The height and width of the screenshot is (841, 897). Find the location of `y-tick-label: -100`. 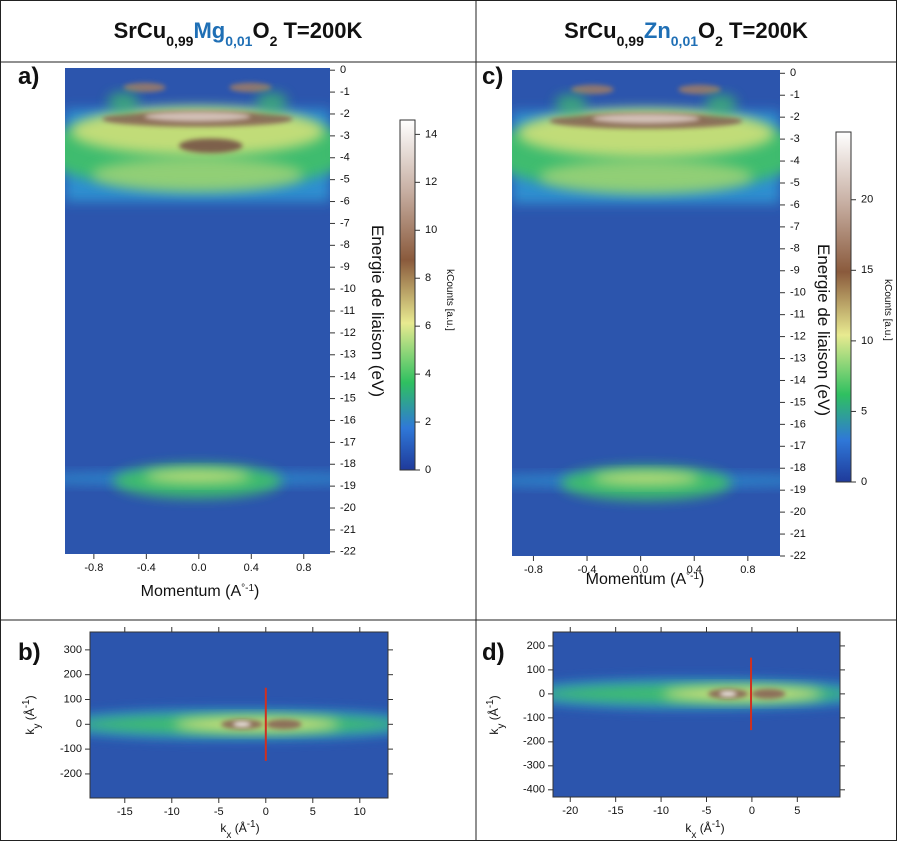

y-tick-label: -100 is located at coordinates (534, 718).